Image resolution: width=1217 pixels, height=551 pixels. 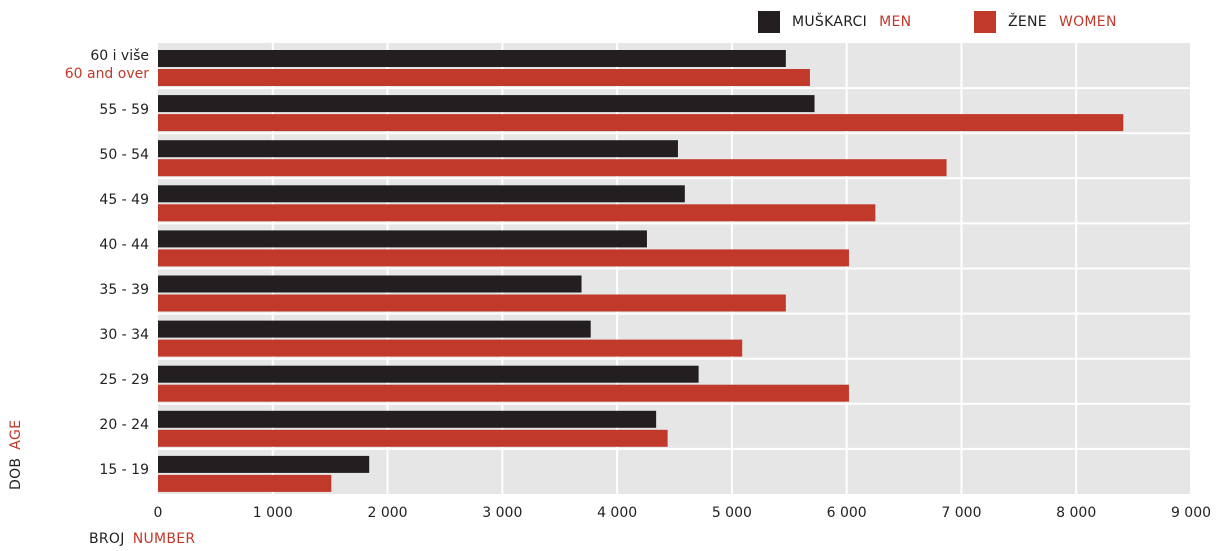 What do you see at coordinates (1087, 22) in the screenshot?
I see `legend-label-women-en: WOMEN` at bounding box center [1087, 22].